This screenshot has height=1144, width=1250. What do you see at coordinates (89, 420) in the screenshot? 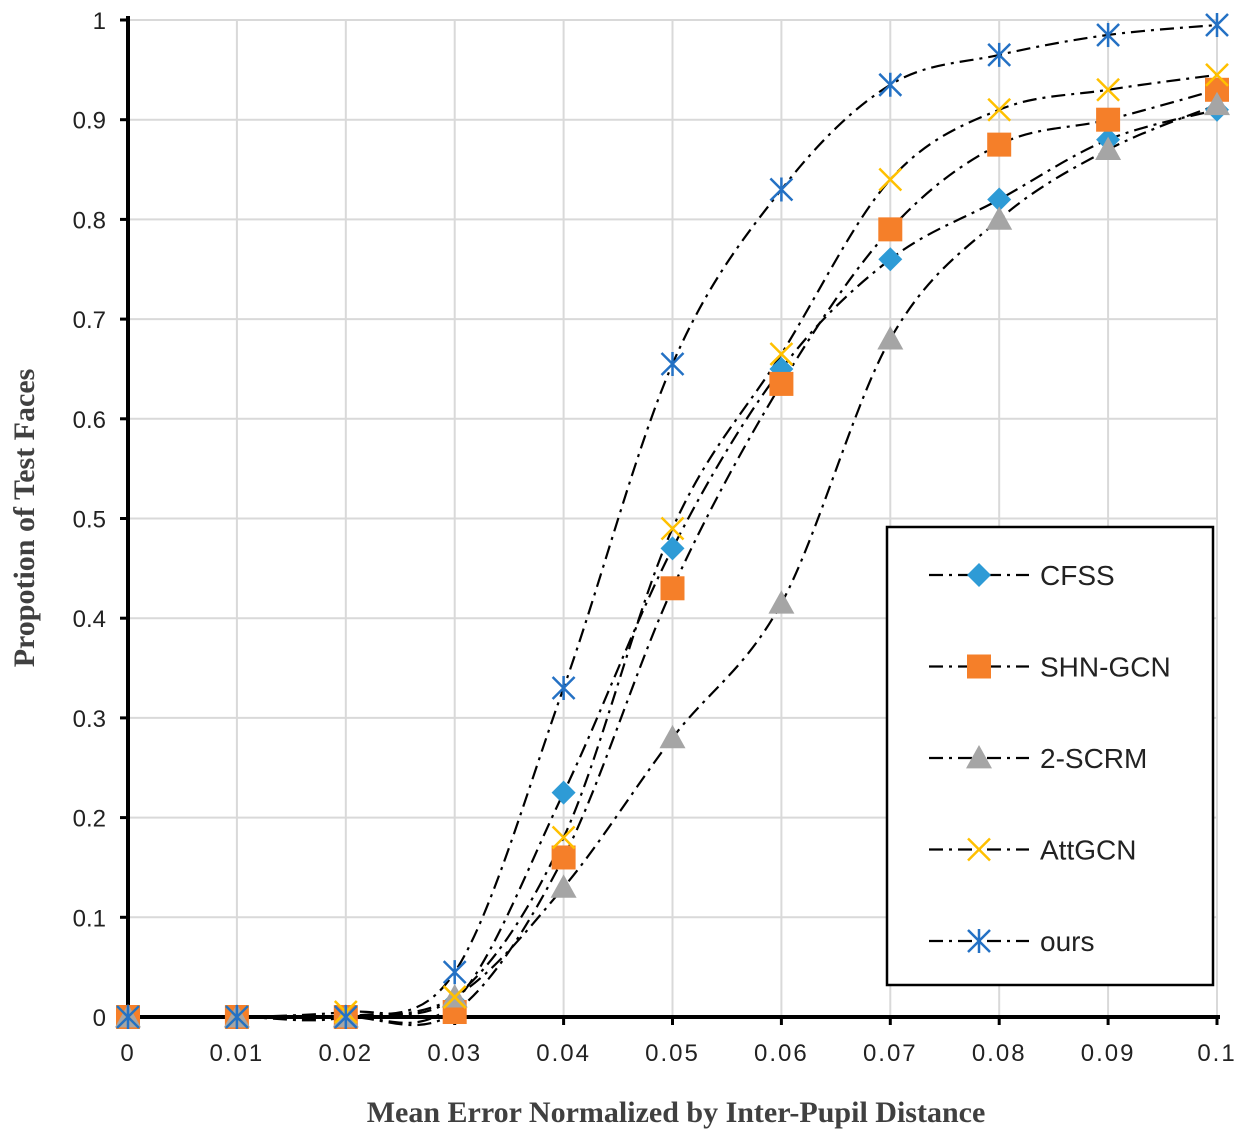
I see `y-tick-label: 0.6` at bounding box center [89, 420].